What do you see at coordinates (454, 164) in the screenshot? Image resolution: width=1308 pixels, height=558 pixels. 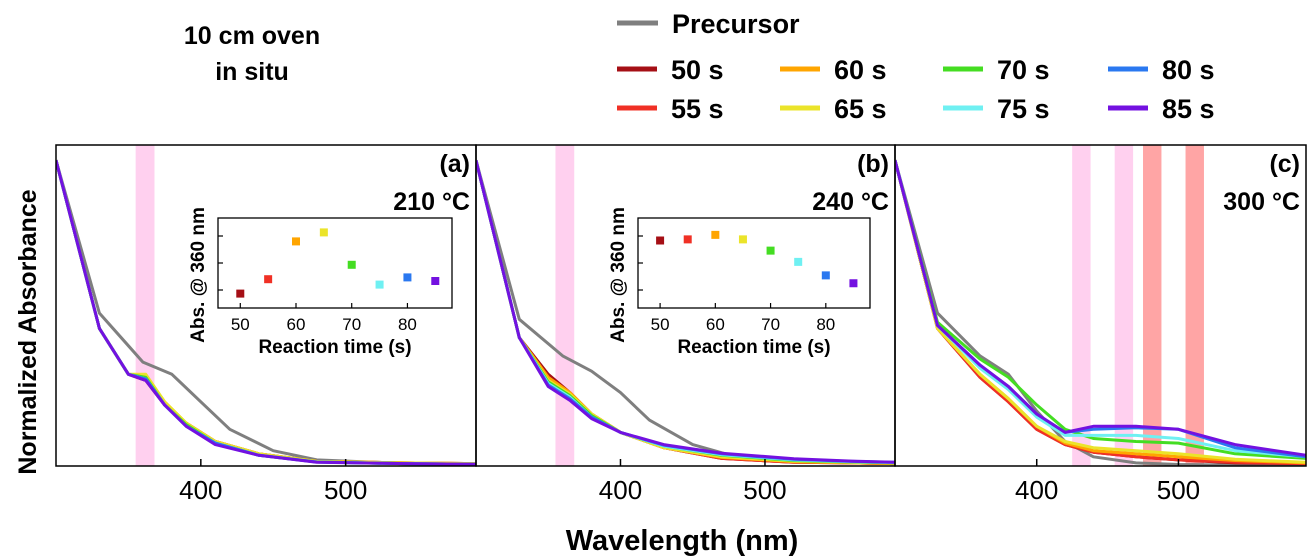 I see `panel-label: (a)` at bounding box center [454, 164].